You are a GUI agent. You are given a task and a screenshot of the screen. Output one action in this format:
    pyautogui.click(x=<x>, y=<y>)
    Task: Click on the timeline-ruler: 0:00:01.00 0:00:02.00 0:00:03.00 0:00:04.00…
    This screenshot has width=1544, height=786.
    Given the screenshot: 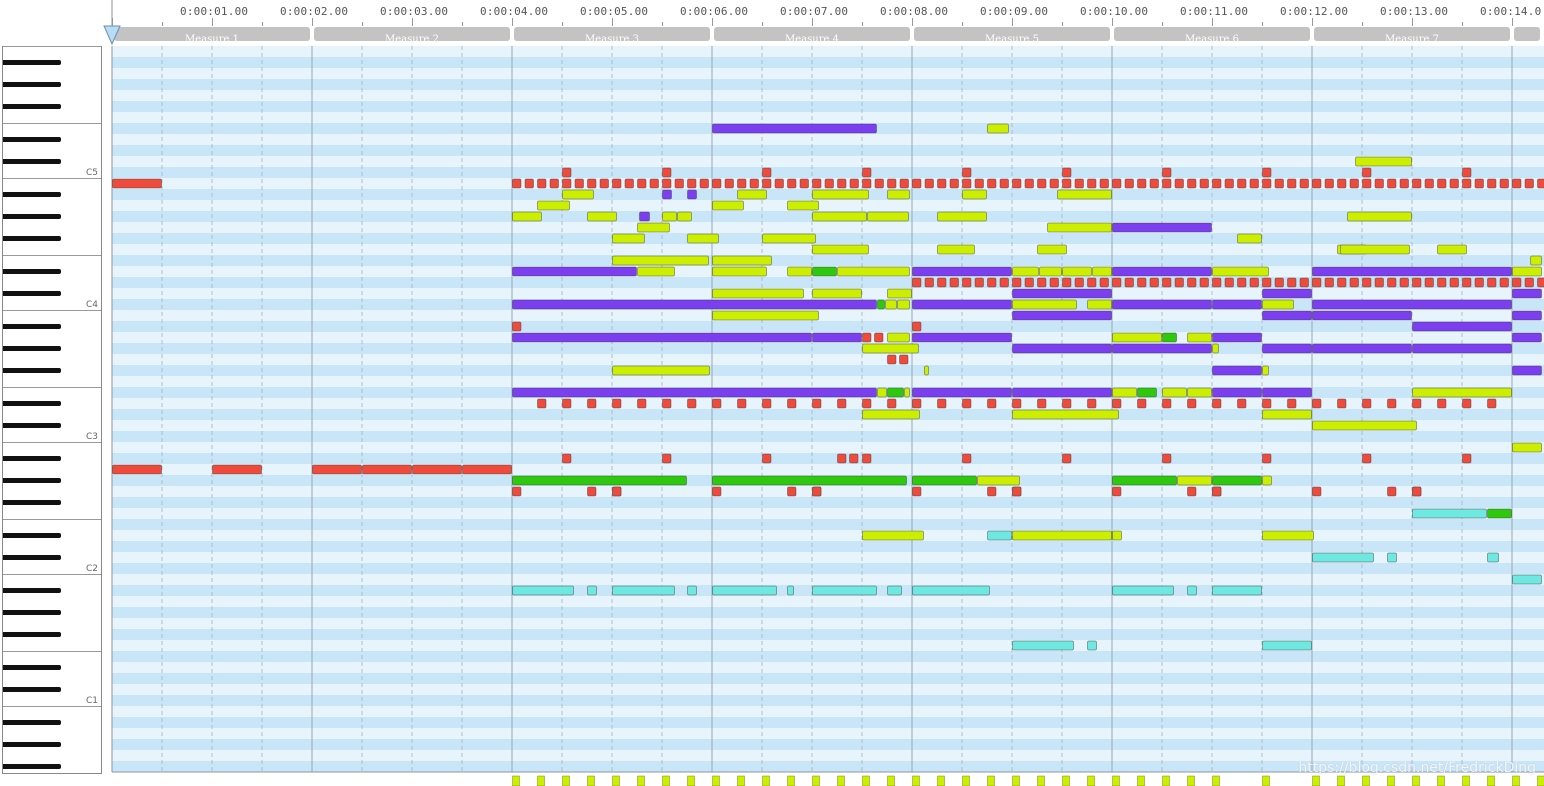 What is the action you would take?
    pyautogui.click(x=772, y=23)
    